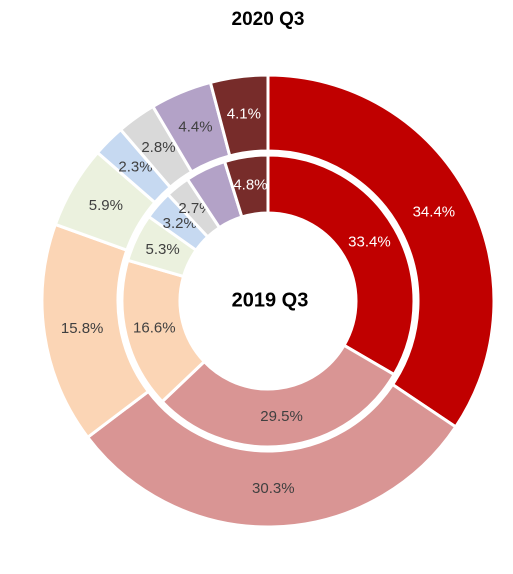 The height and width of the screenshot is (574, 513). What do you see at coordinates (268, 19) in the screenshot?
I see `chart-title: 2020 Q3` at bounding box center [268, 19].